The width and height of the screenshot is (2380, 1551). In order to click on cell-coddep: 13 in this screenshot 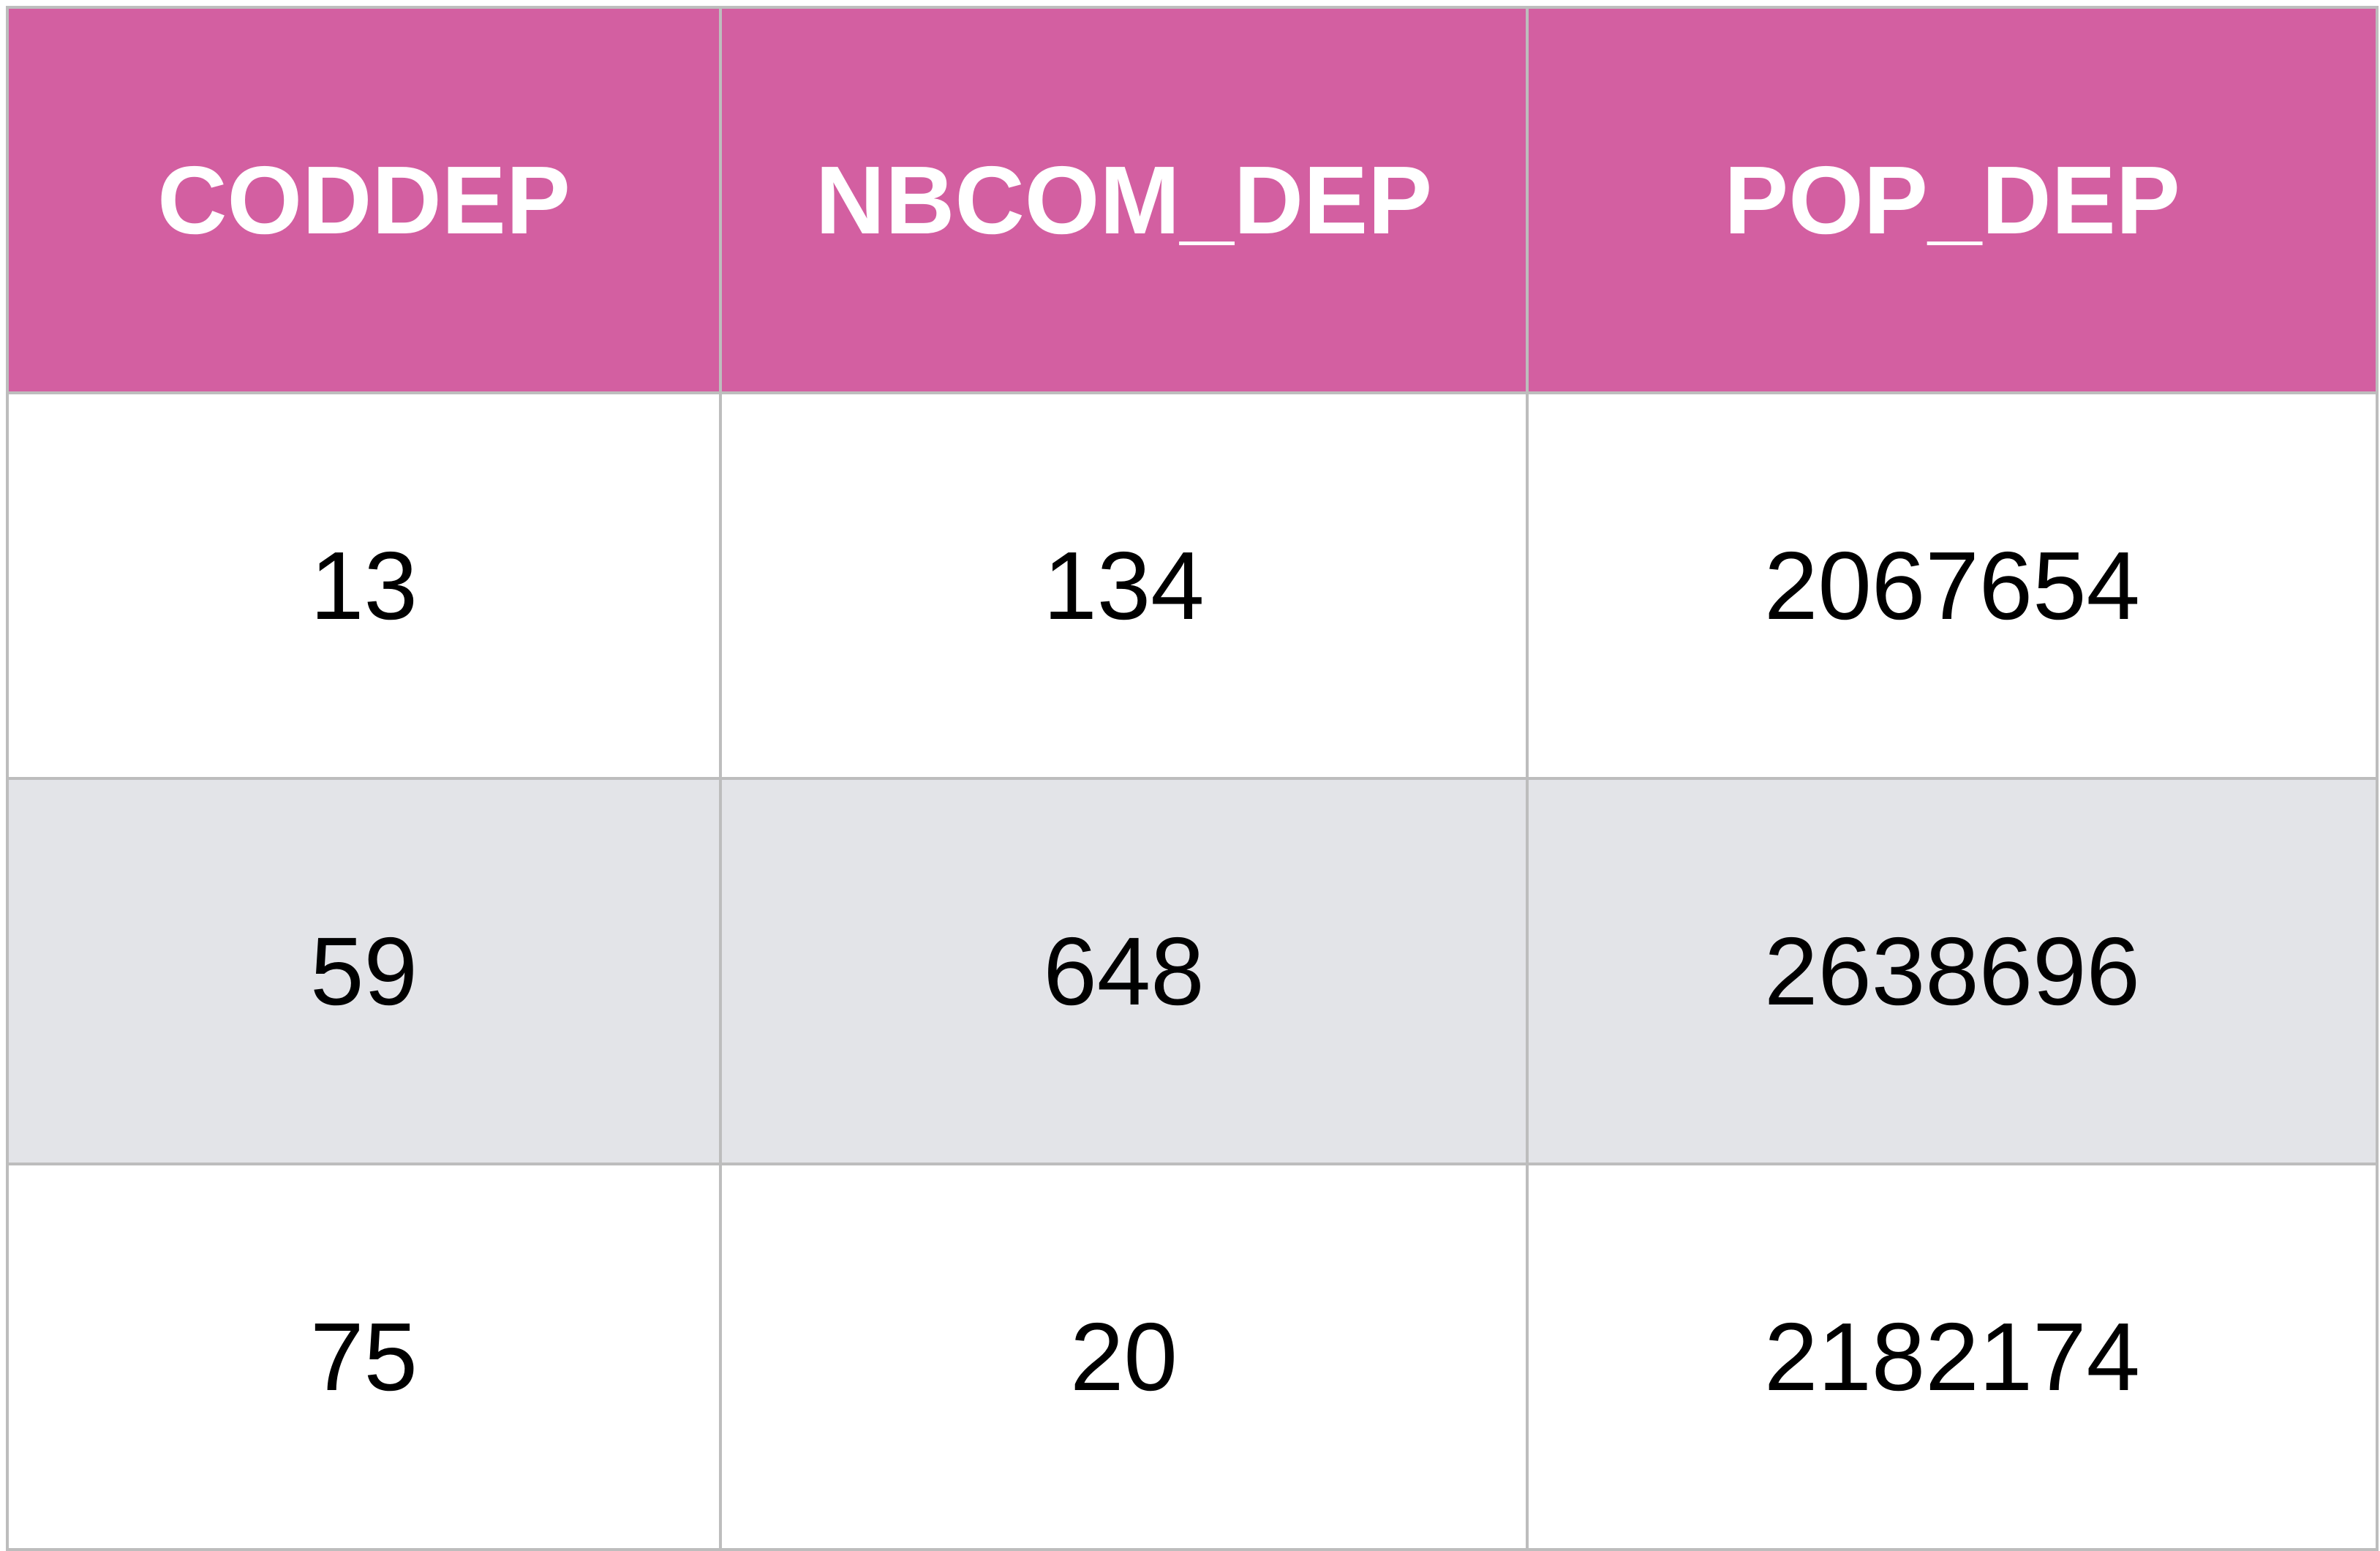, I will do `click(364, 585)`.